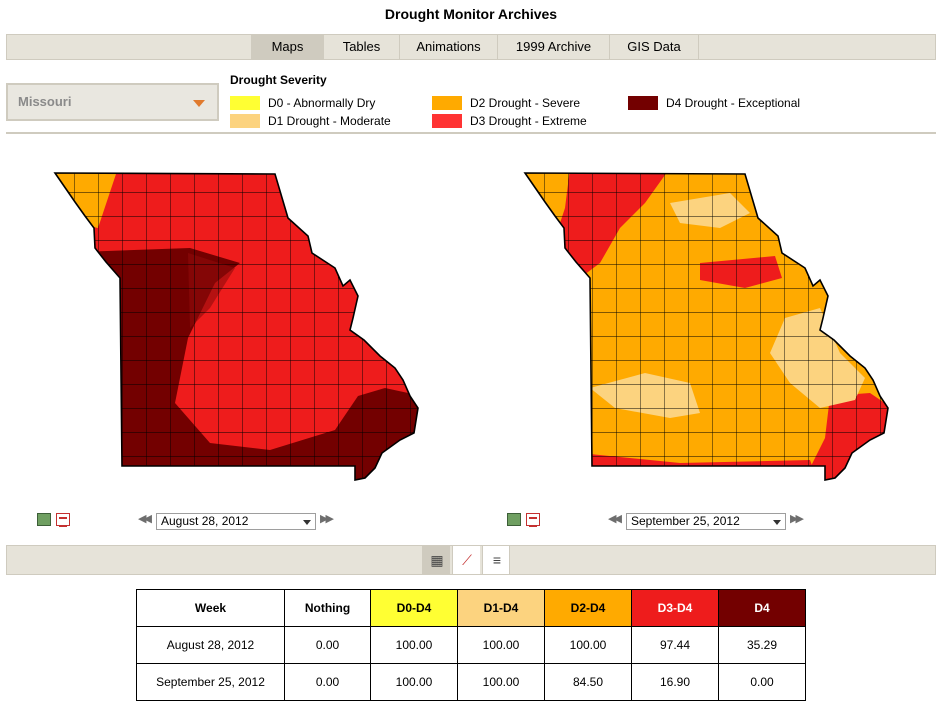  Describe the element at coordinates (553, 47) in the screenshot. I see `tab-1999-archive: 1999 Archive` at that location.